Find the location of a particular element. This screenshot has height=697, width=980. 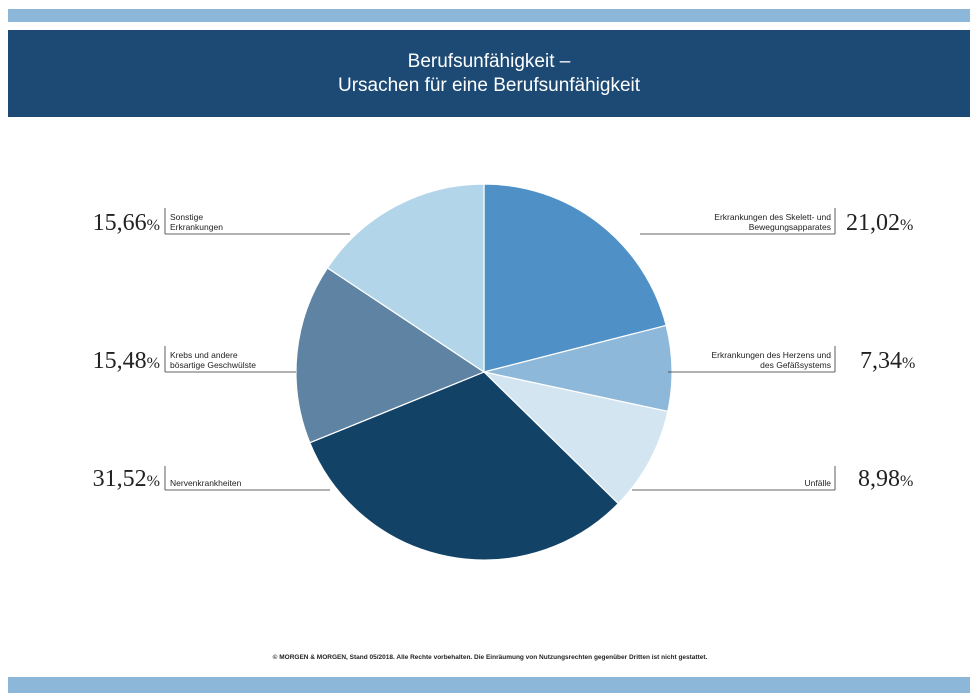

chart-title-line-1: Berufsunfähigkeit – is located at coordinates (489, 61).